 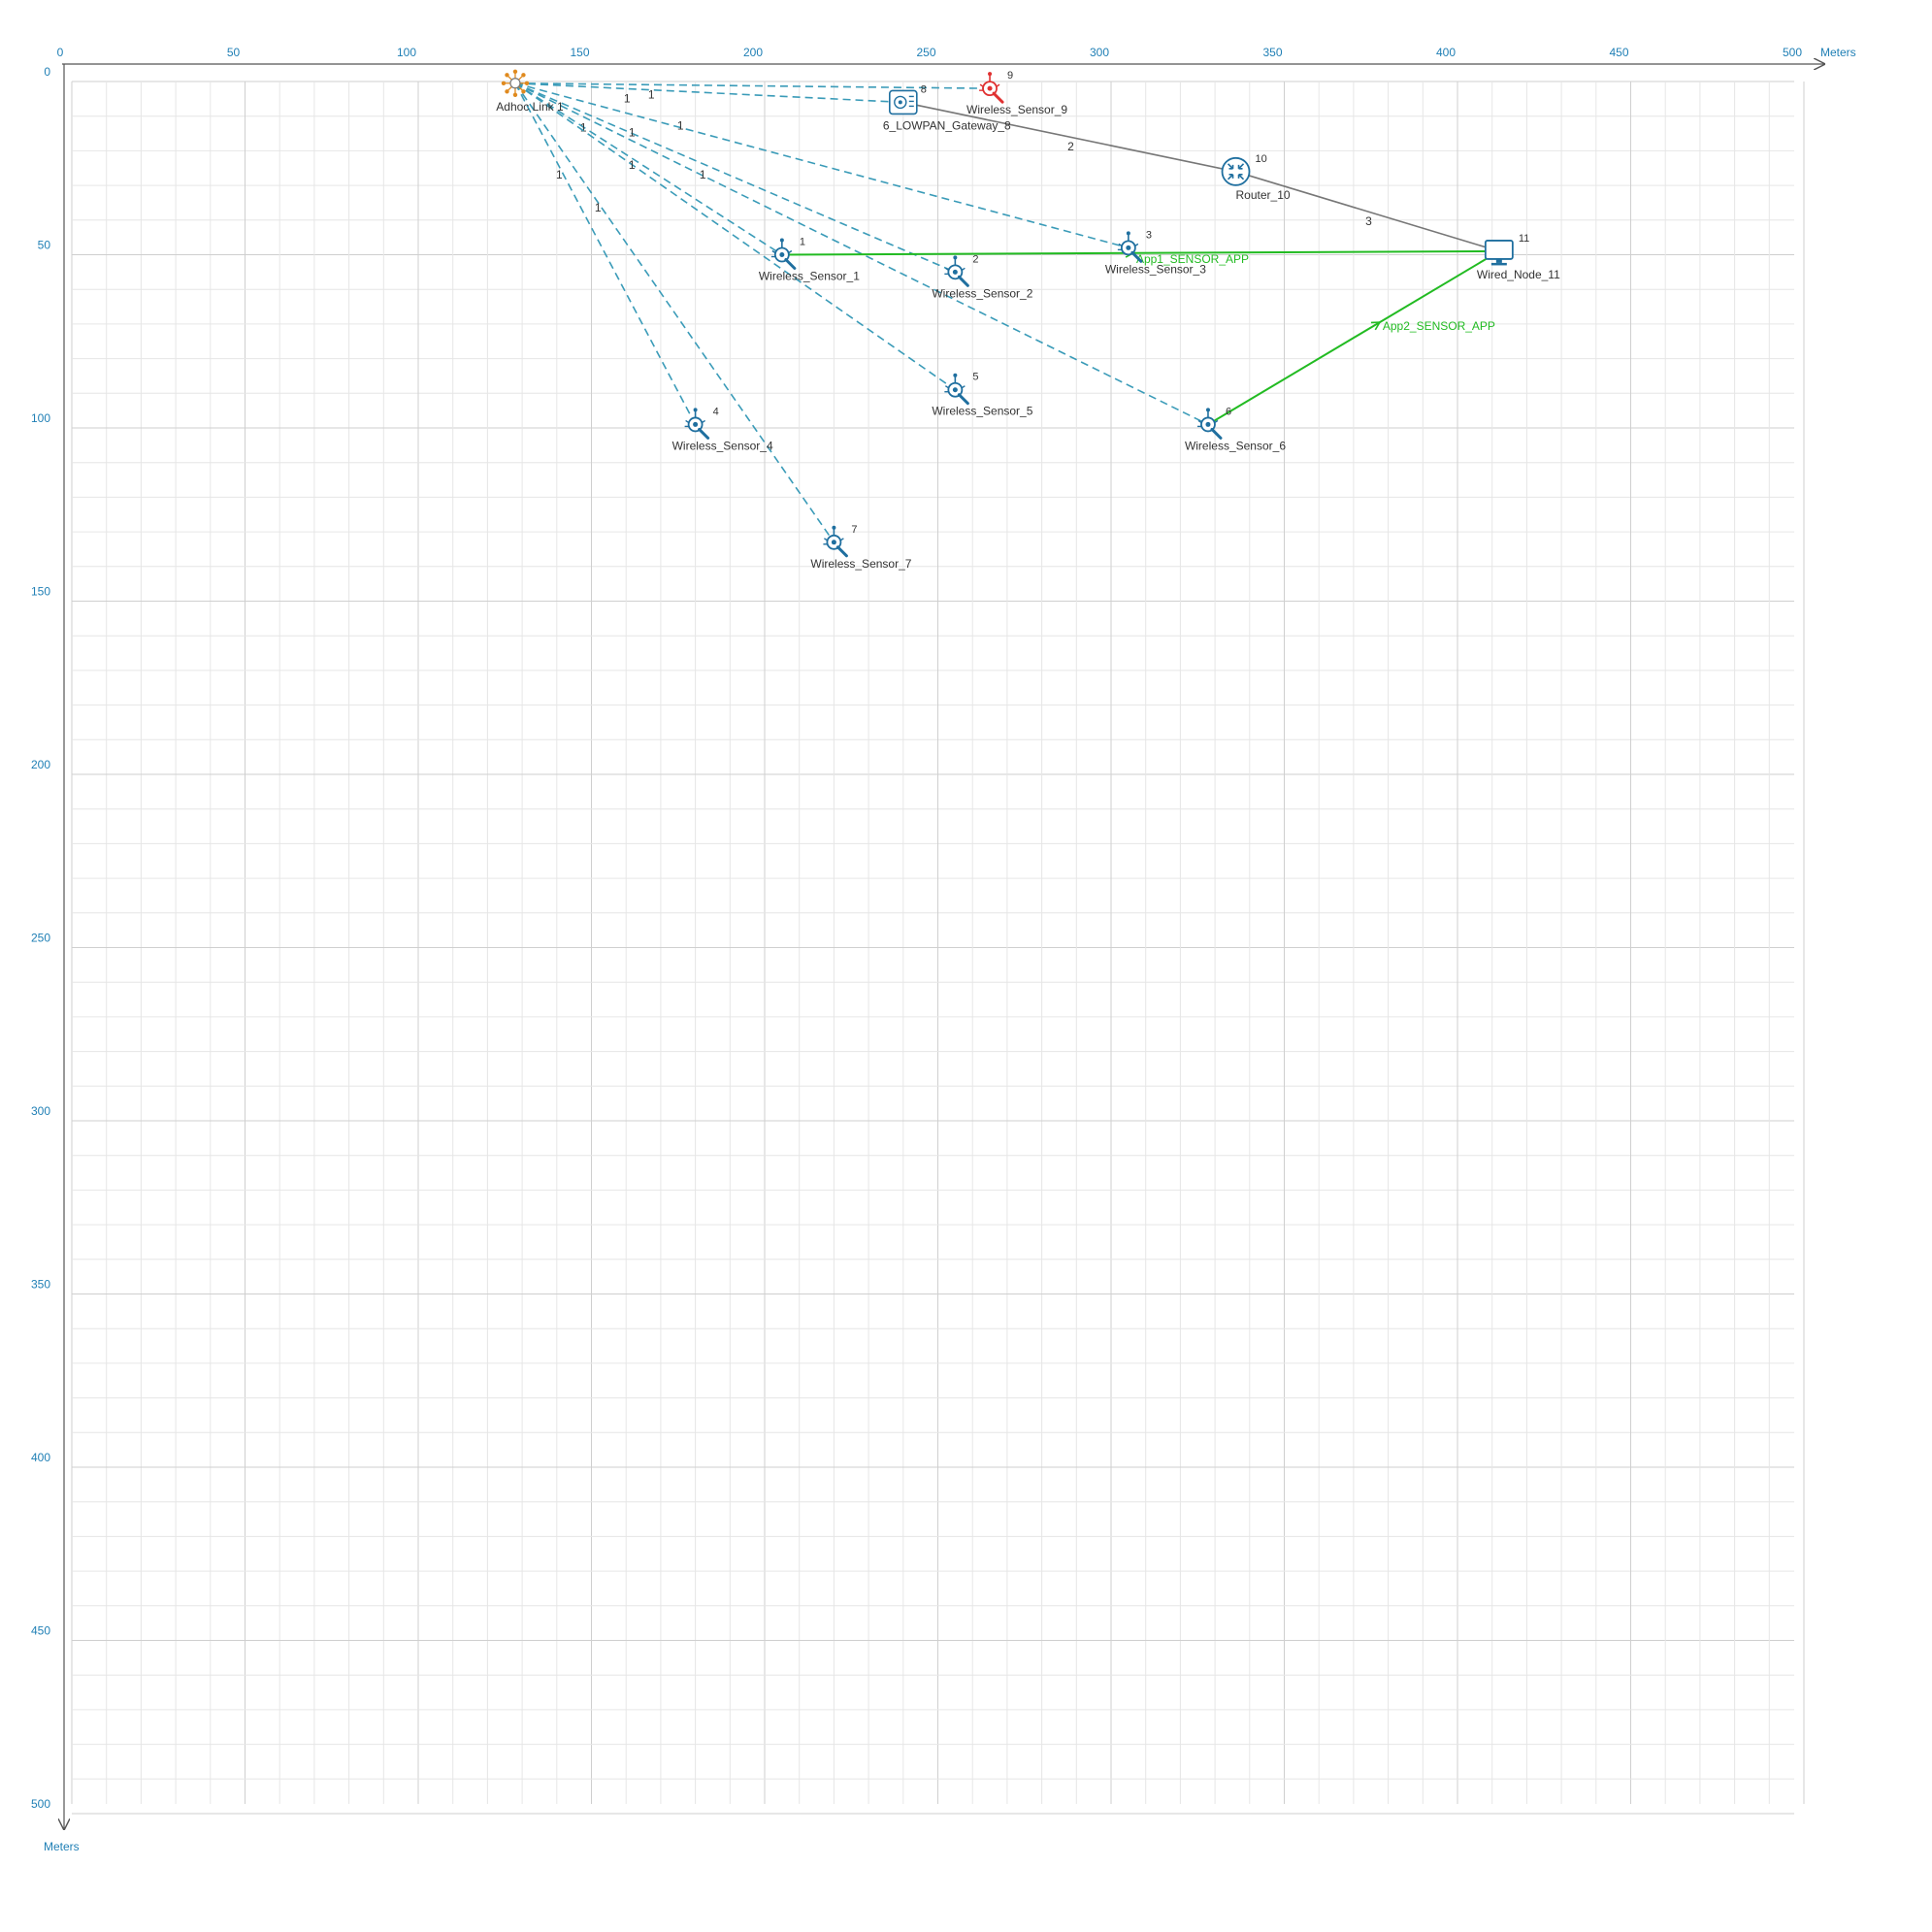 I want to click on device-label: Wireless_Sensor_2, so click(x=982, y=293).